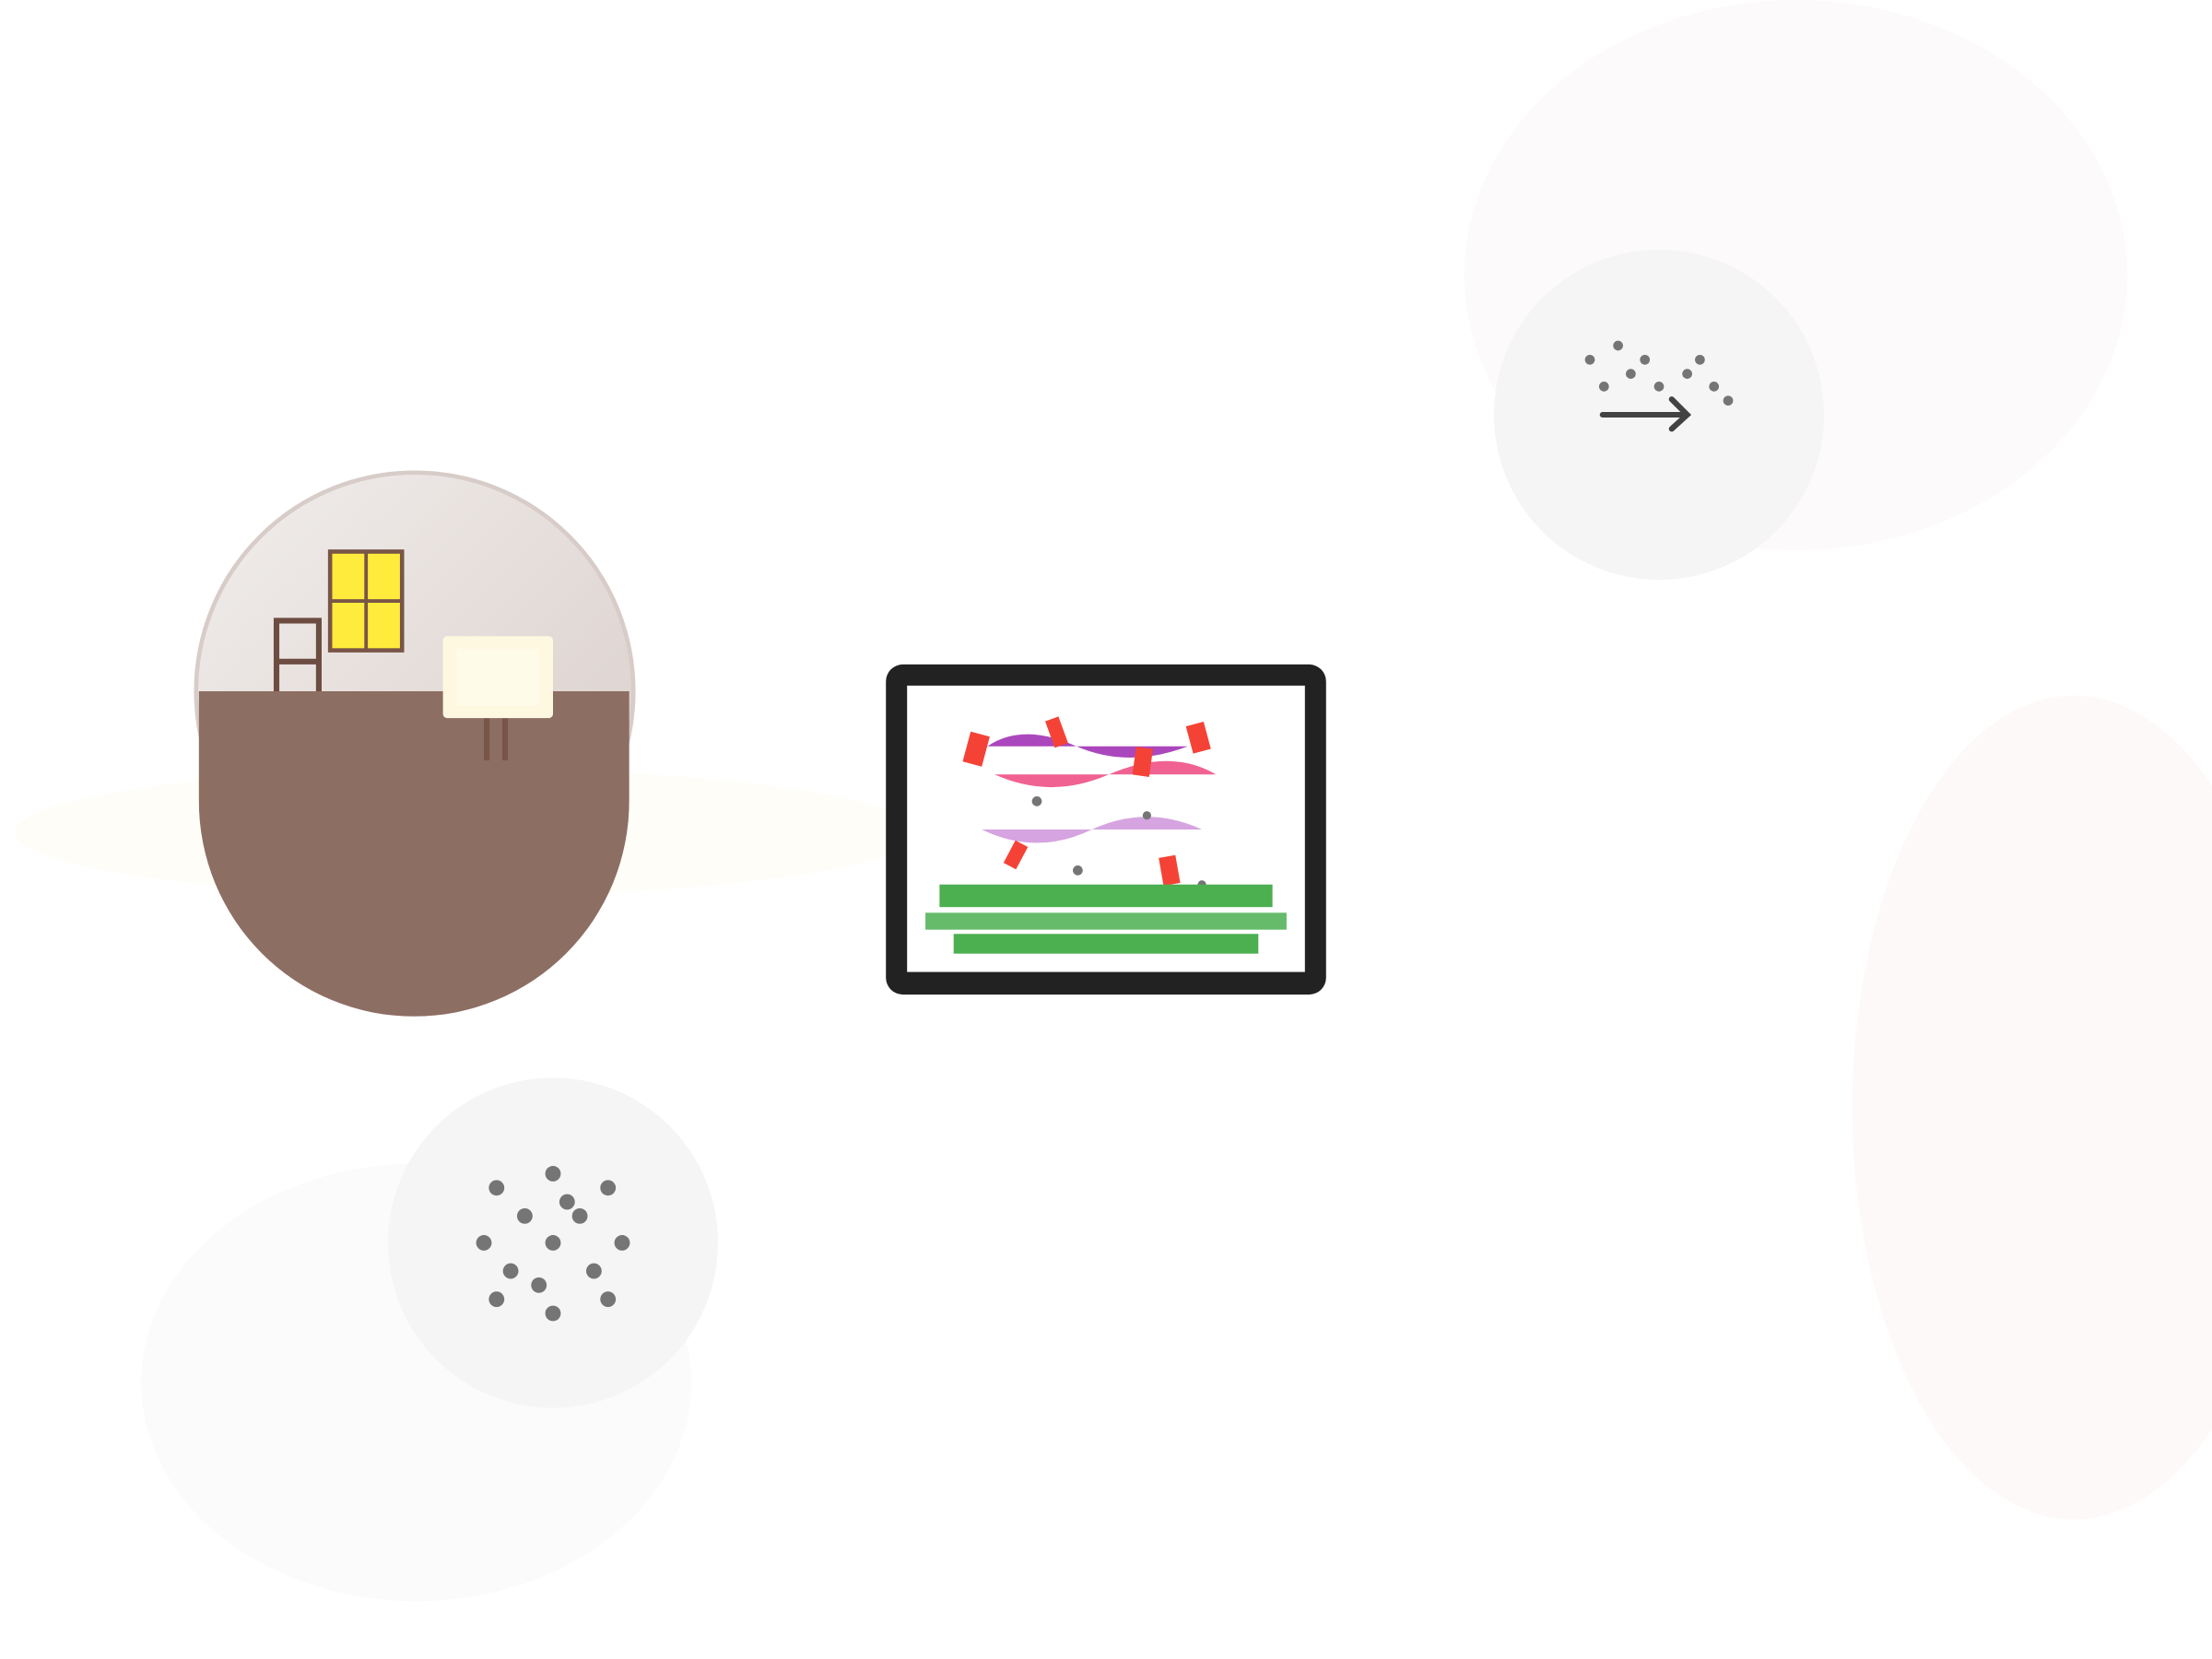 The width and height of the screenshot is (2212, 1659). What do you see at coordinates (1086, 801) in the screenshot?
I see `confetti` at bounding box center [1086, 801].